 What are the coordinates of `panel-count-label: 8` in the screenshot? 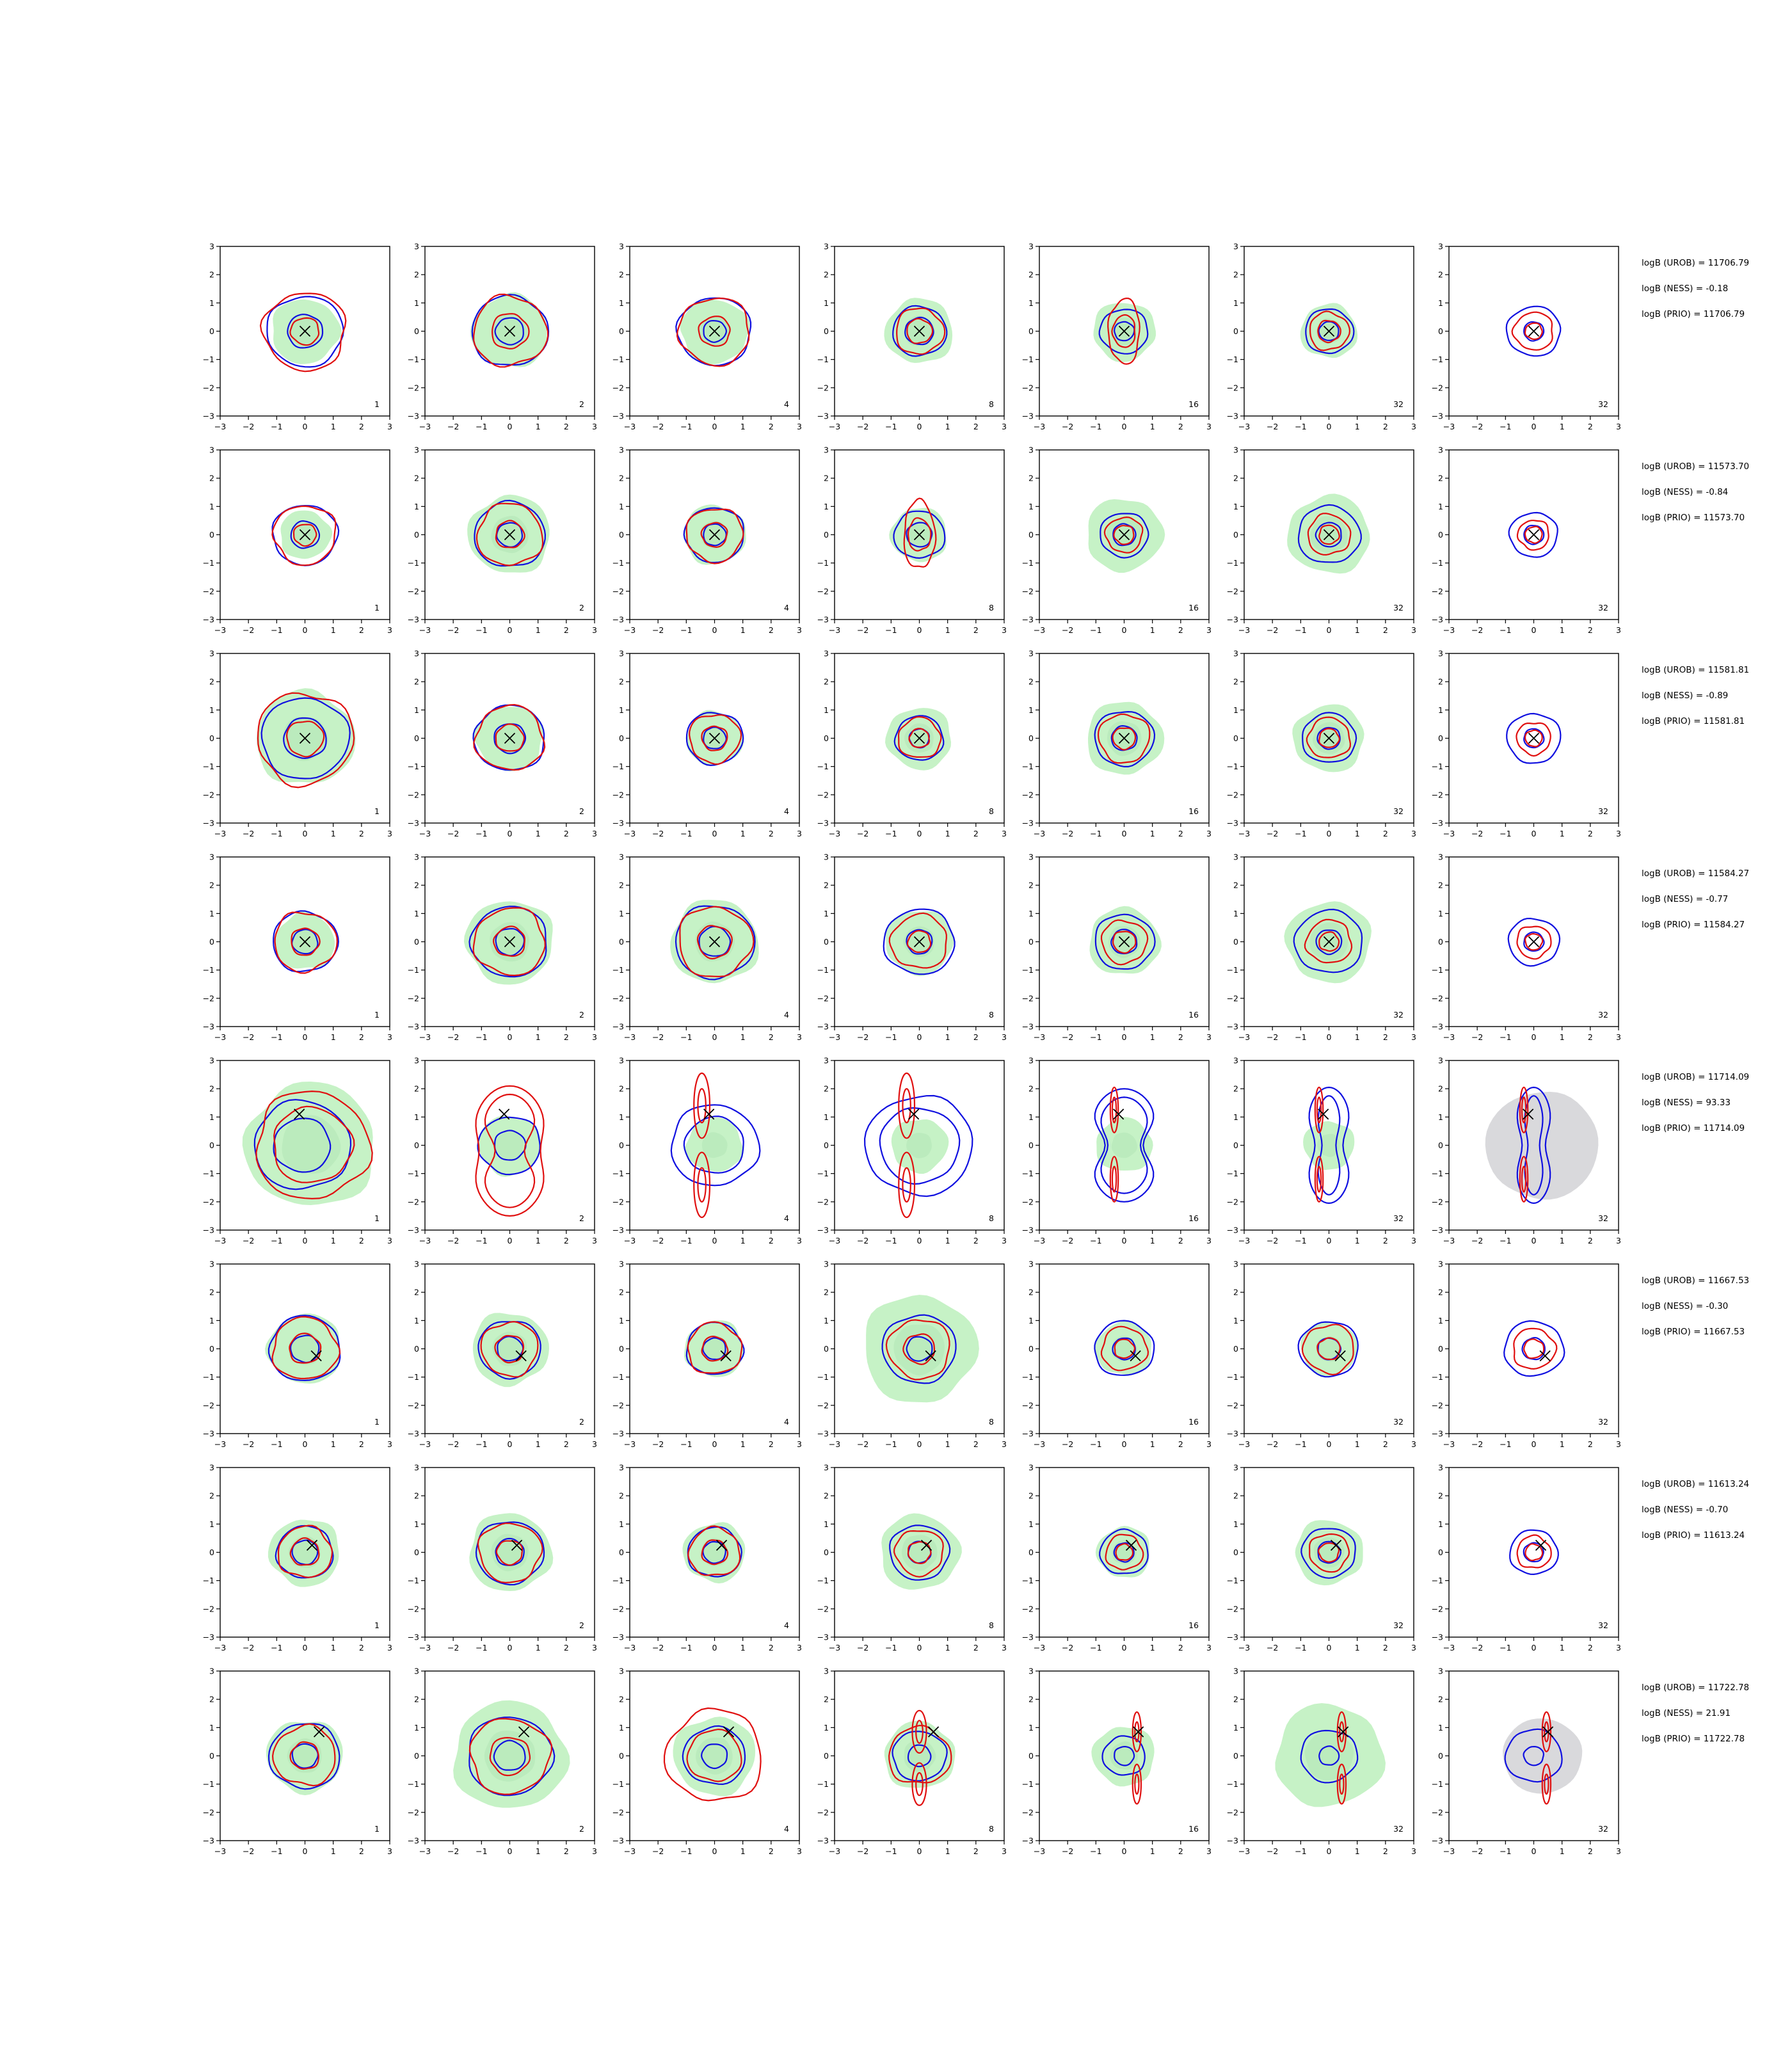 It's located at (991, 1829).